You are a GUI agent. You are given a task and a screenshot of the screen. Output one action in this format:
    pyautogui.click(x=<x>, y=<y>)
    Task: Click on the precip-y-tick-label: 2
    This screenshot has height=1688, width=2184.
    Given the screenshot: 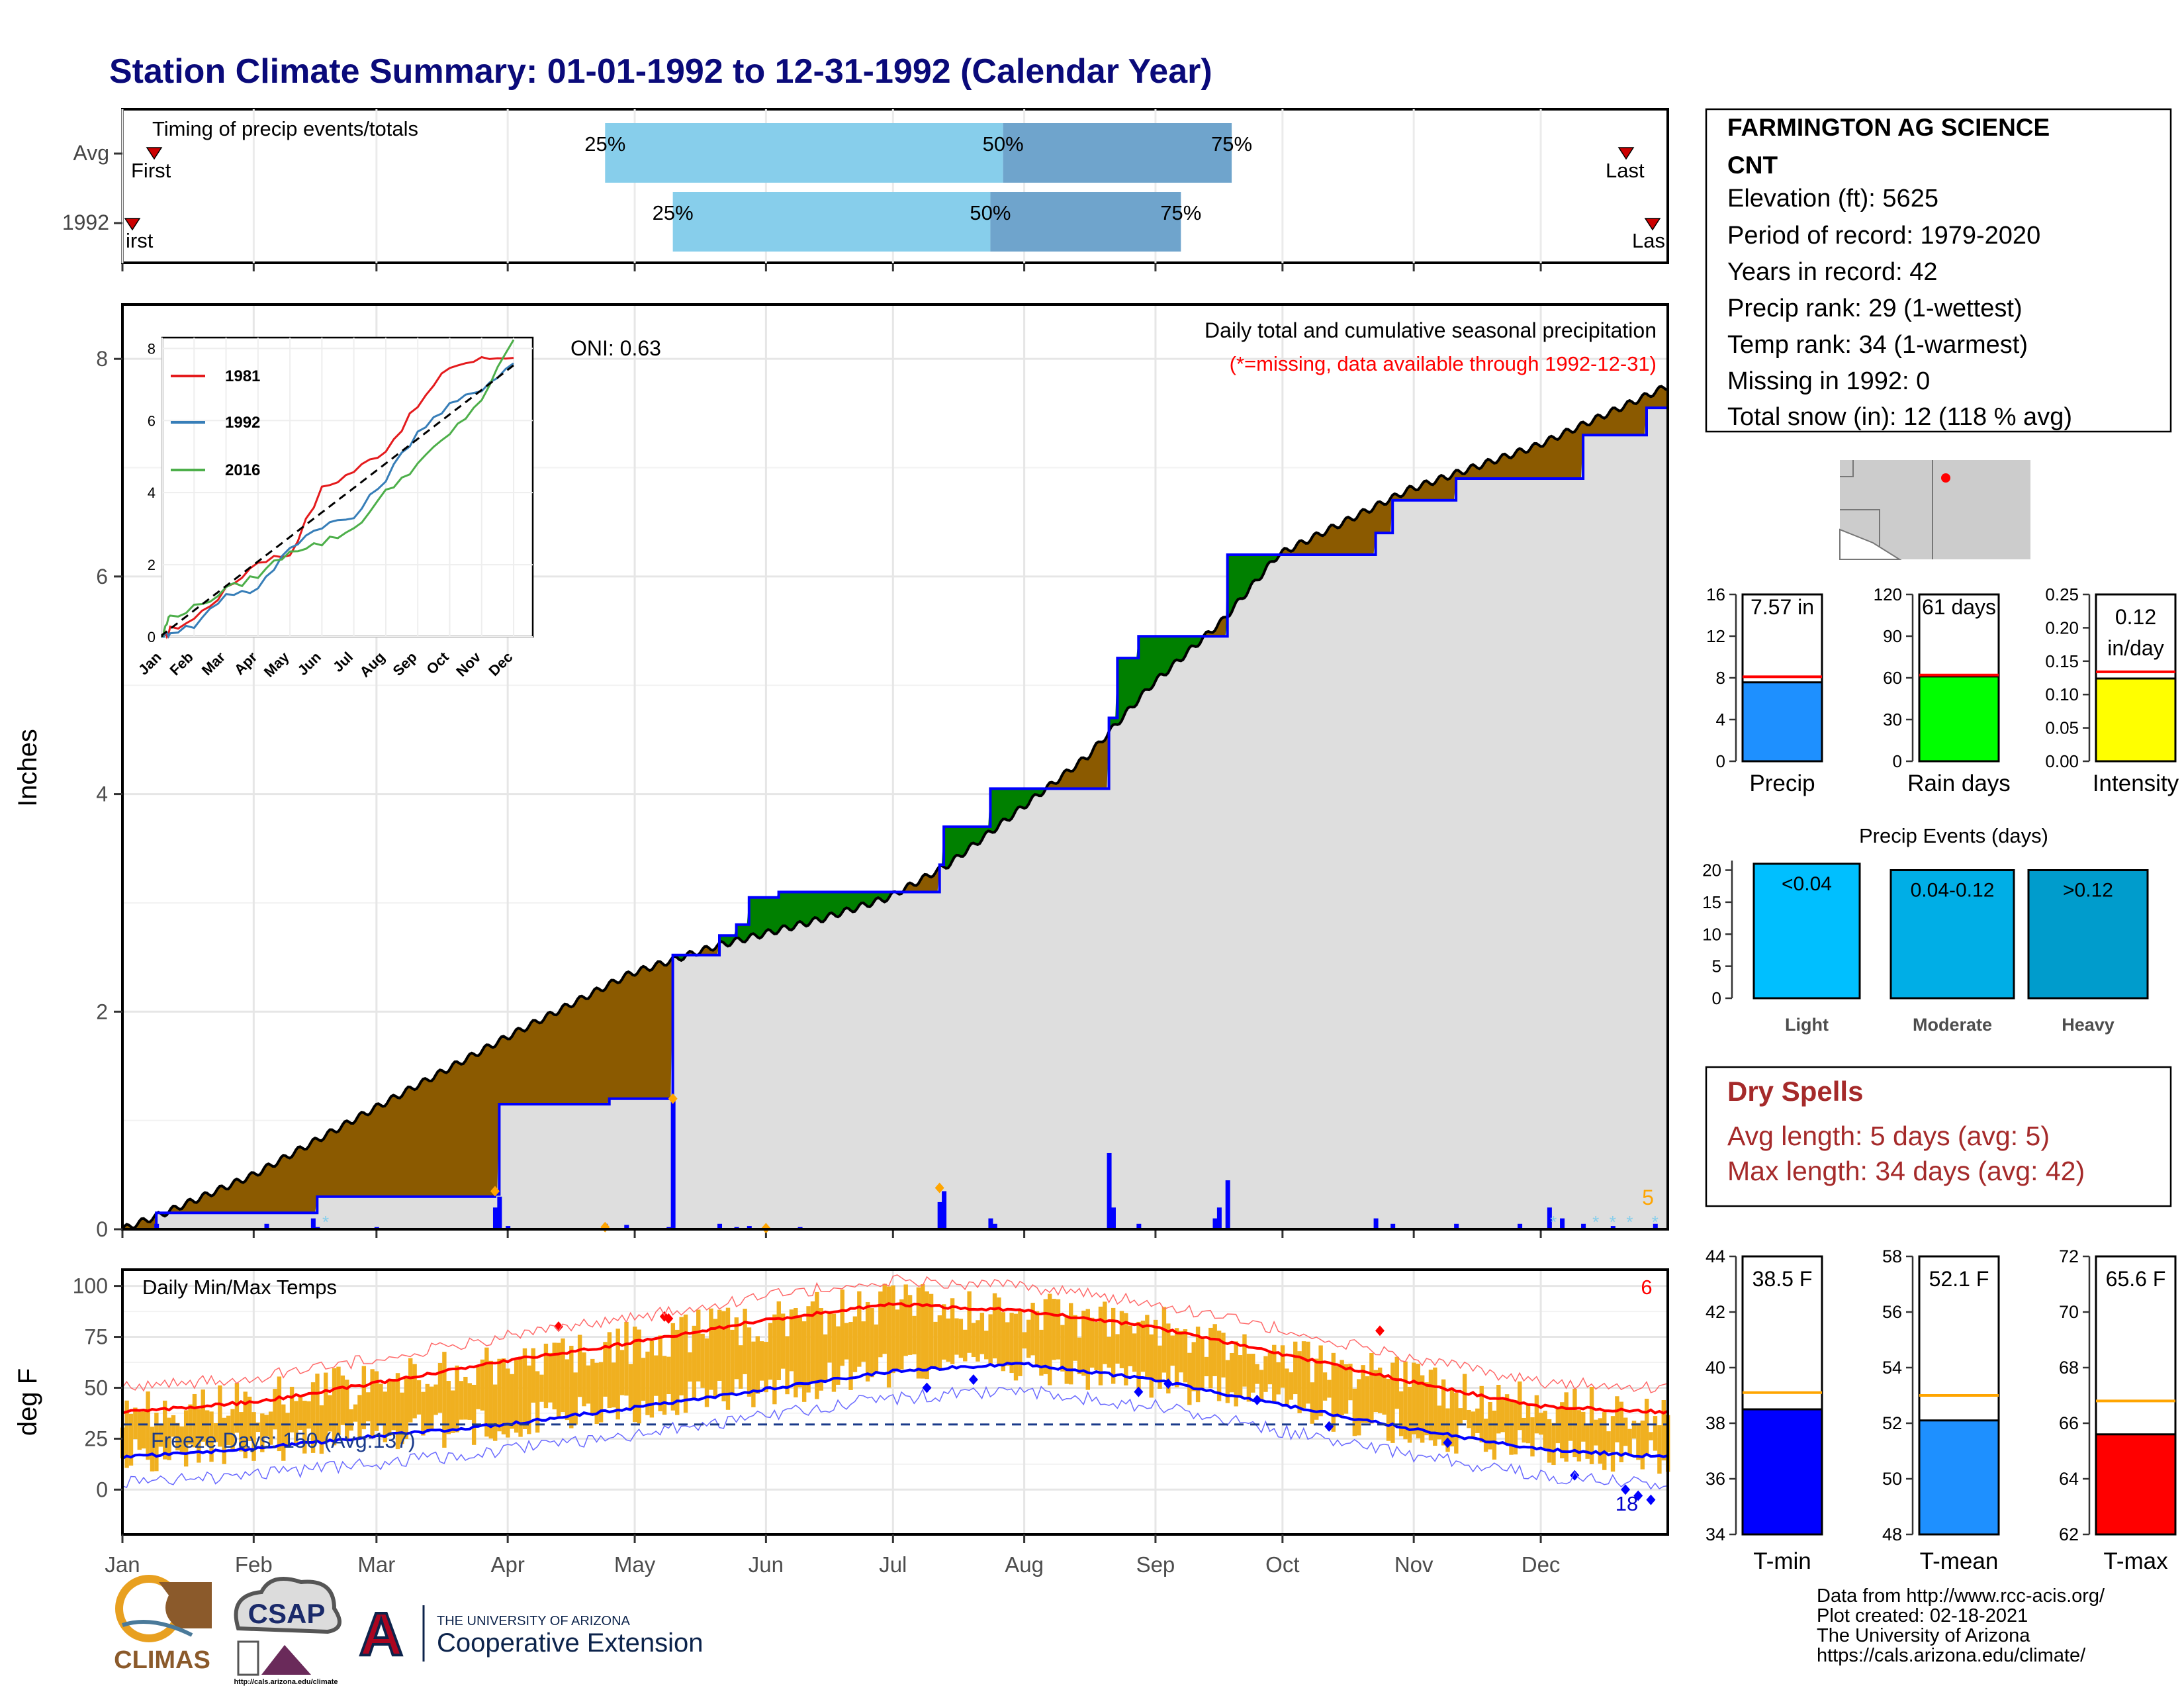 What is the action you would take?
    pyautogui.click(x=102, y=1011)
    